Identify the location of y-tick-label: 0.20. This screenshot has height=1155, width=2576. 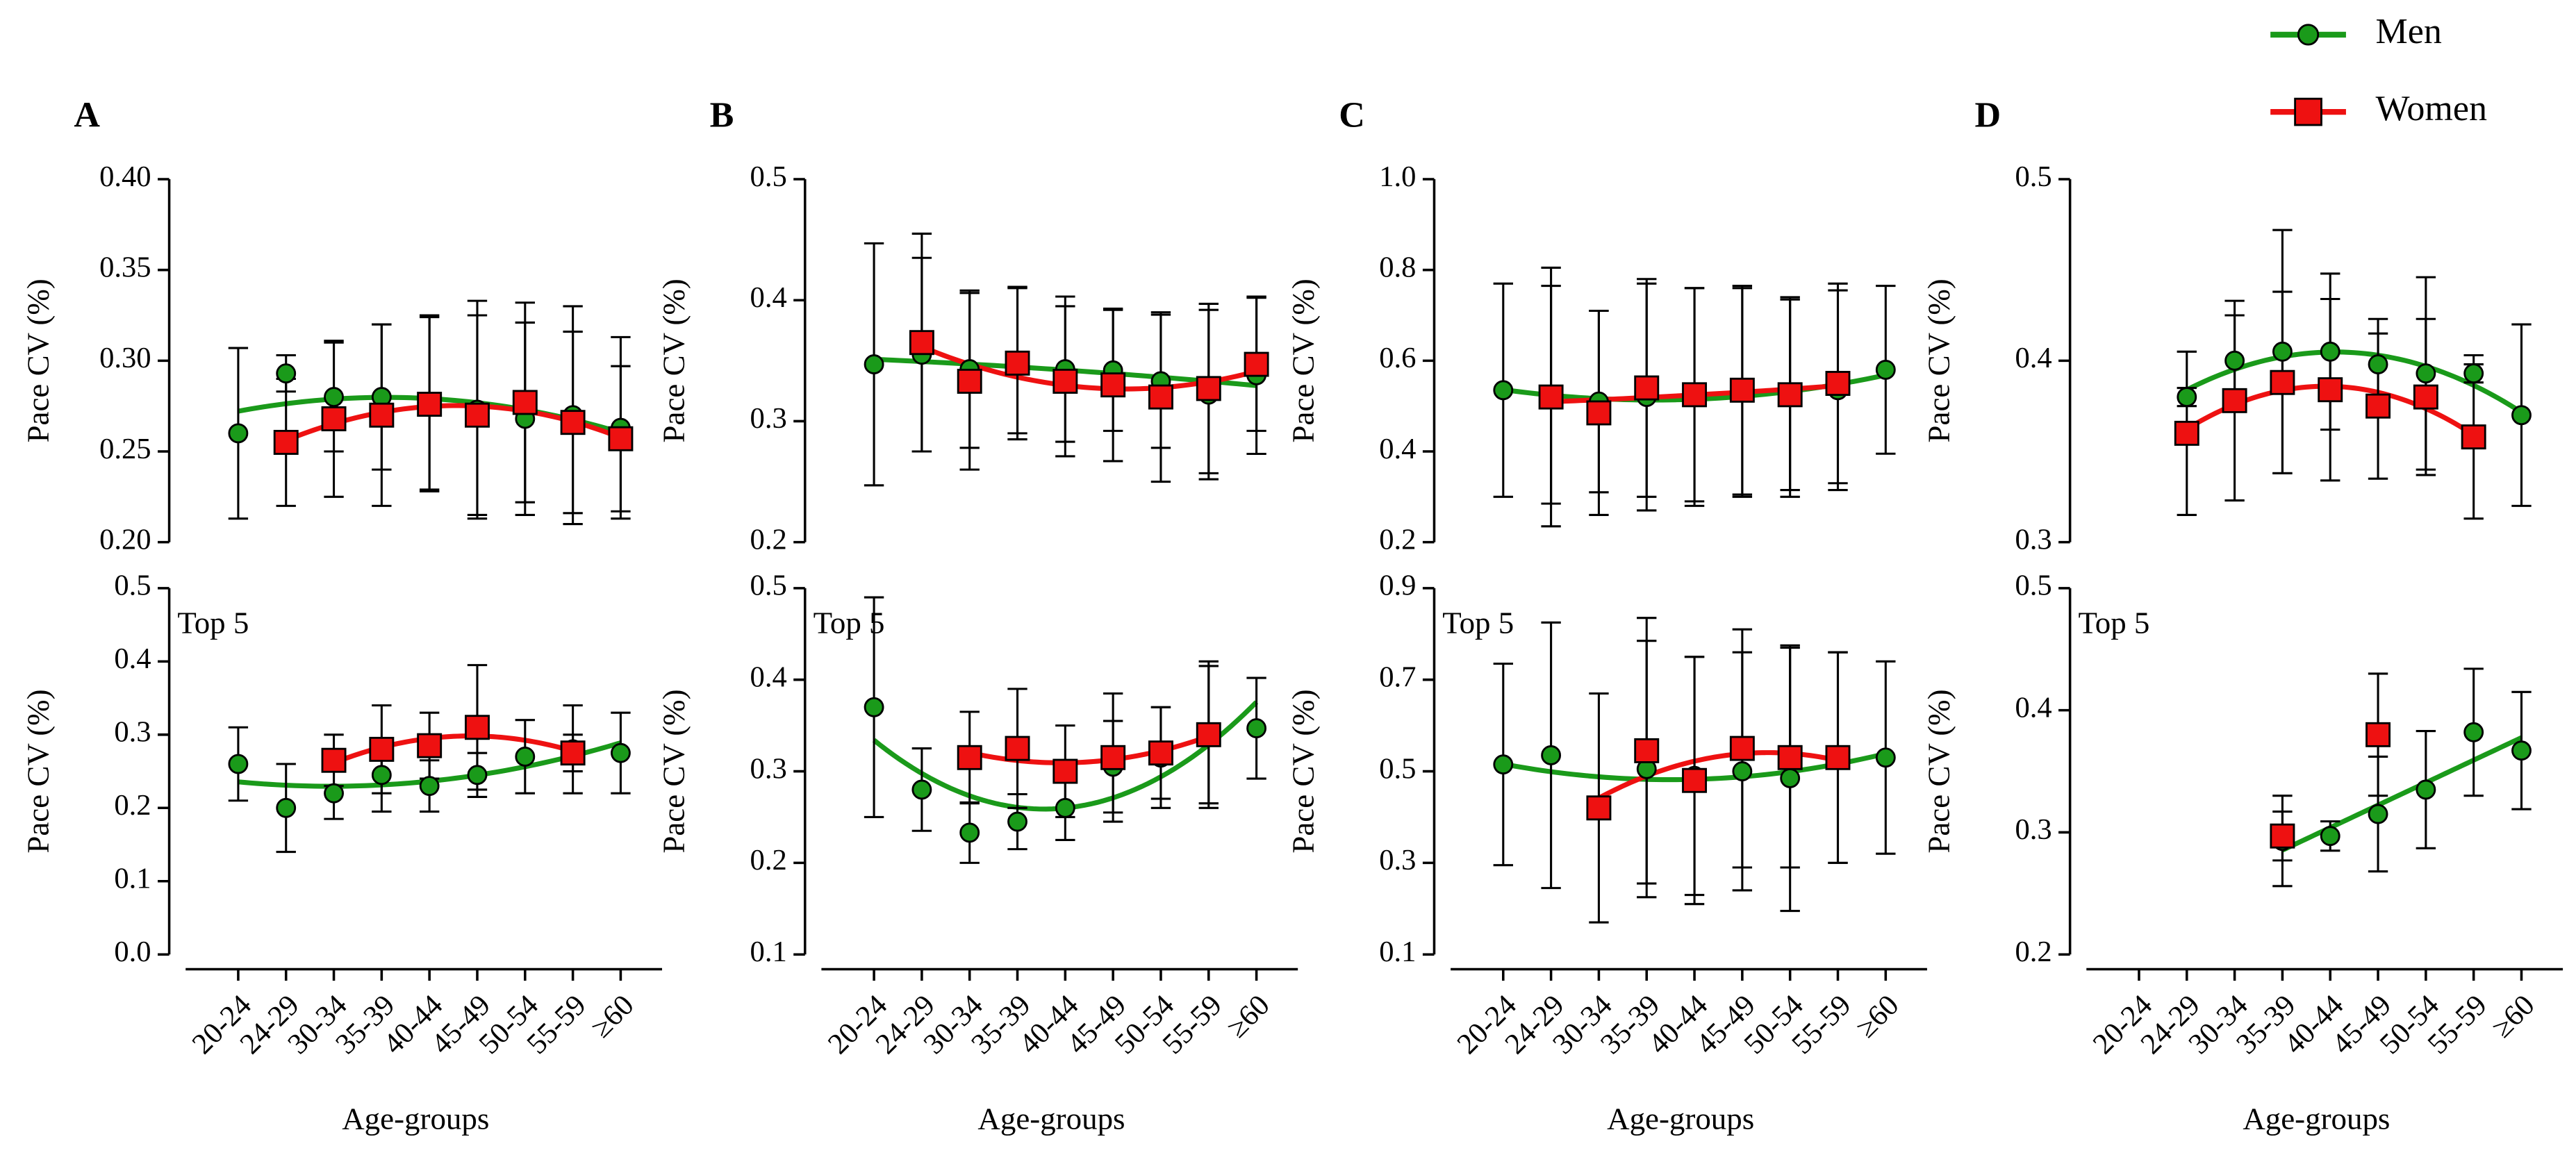
(125, 539).